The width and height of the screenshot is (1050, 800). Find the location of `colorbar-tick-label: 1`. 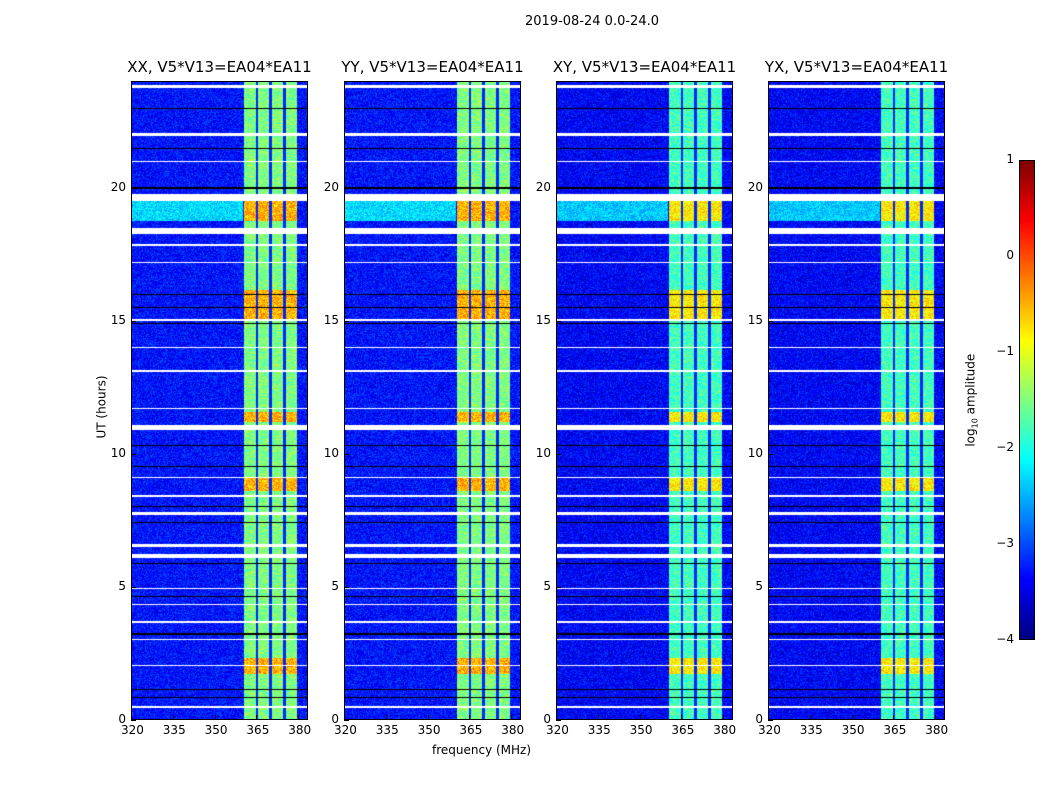

colorbar-tick-label: 1 is located at coordinates (1010, 159).